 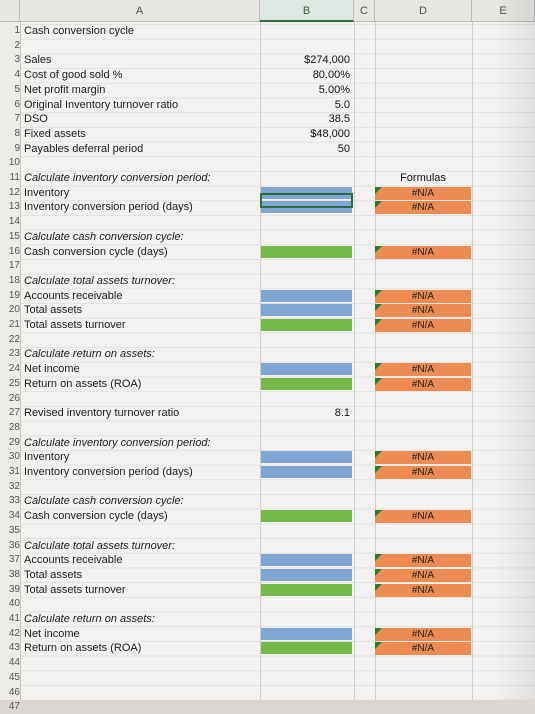 What do you see at coordinates (331, 75) in the screenshot?
I see `cell-b-value: 80.00%` at bounding box center [331, 75].